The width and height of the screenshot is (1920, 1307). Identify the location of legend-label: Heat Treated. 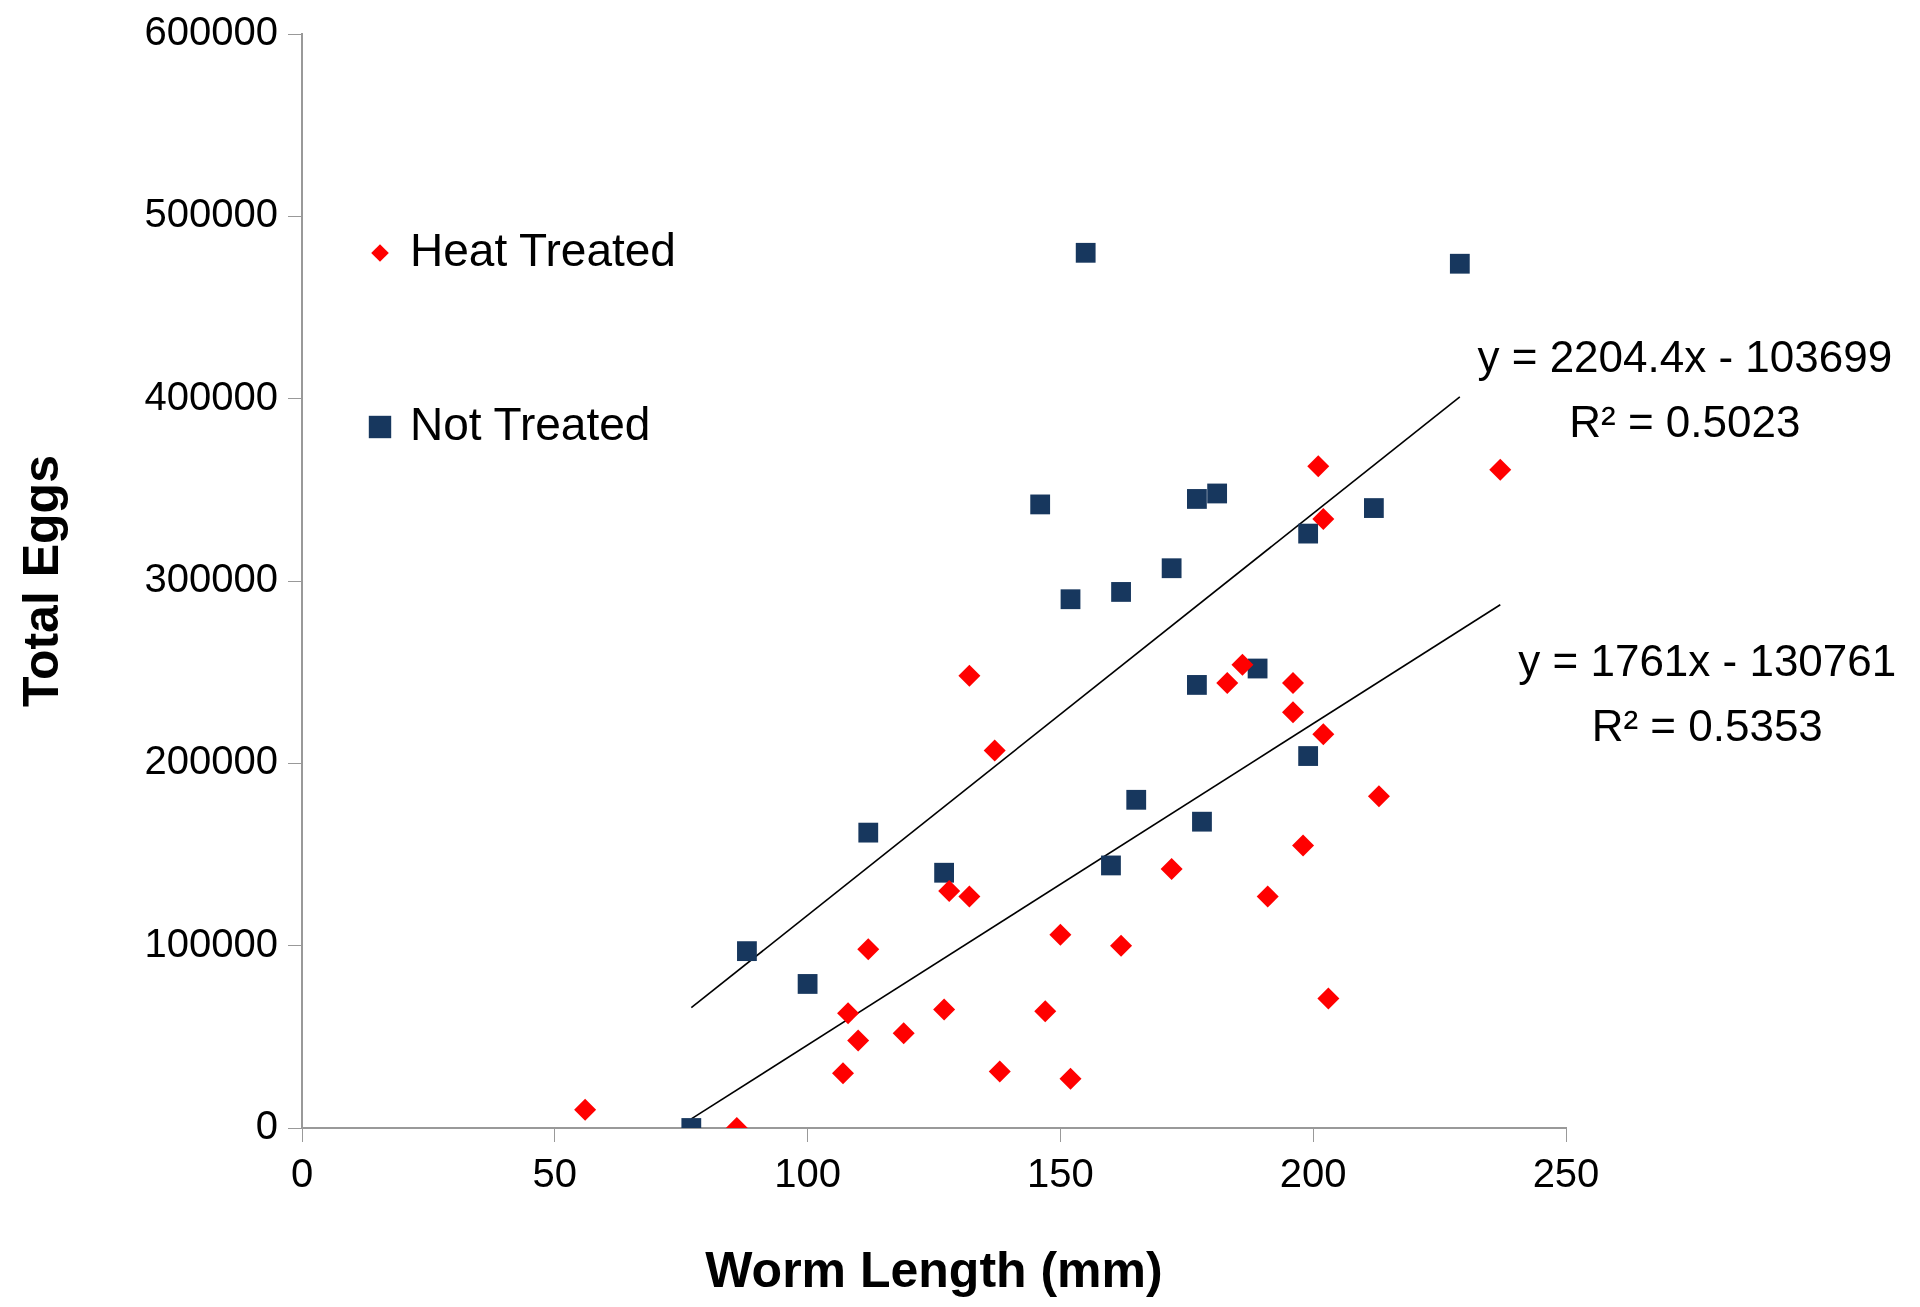
(543, 249).